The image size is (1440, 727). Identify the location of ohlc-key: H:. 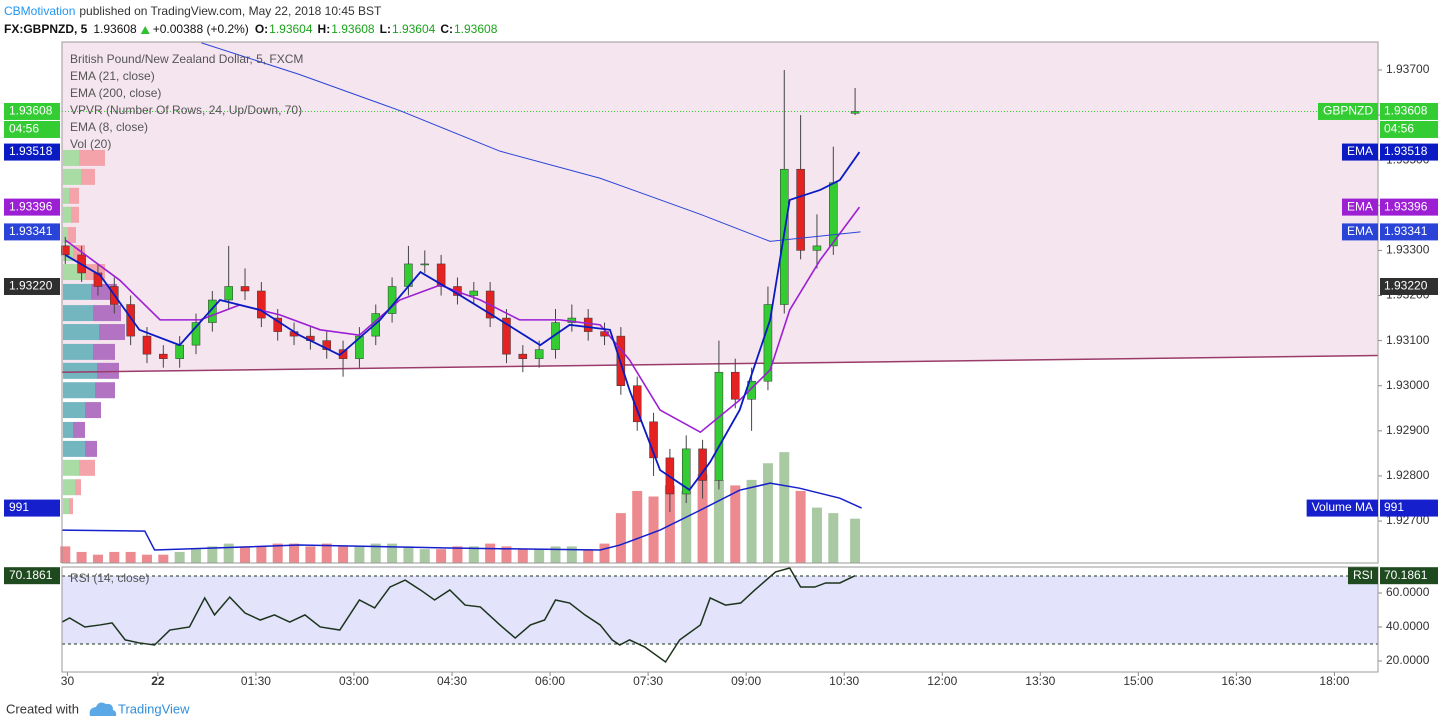
(324, 29).